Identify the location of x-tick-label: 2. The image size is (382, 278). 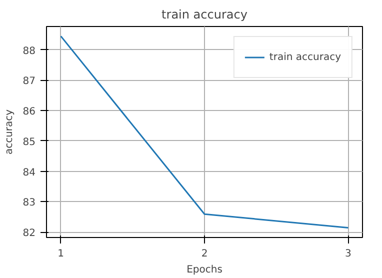
(204, 254).